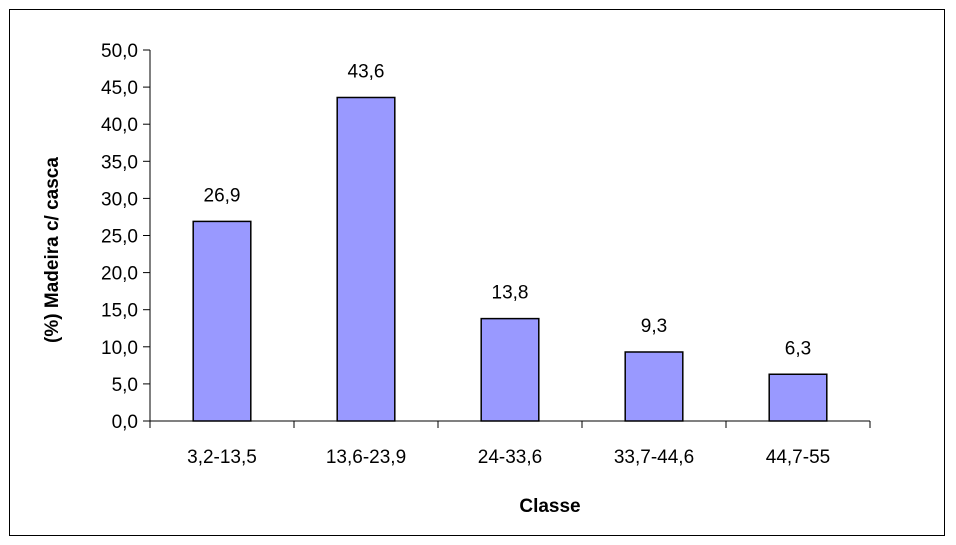  I want to click on y-tick-label: 35,0, so click(119, 162).